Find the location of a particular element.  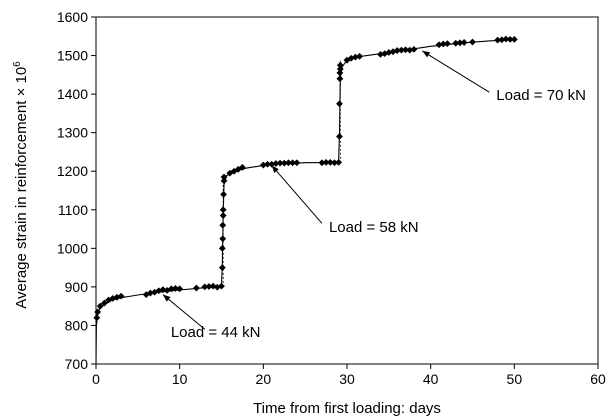

x-tick-label: 40 is located at coordinates (431, 379).